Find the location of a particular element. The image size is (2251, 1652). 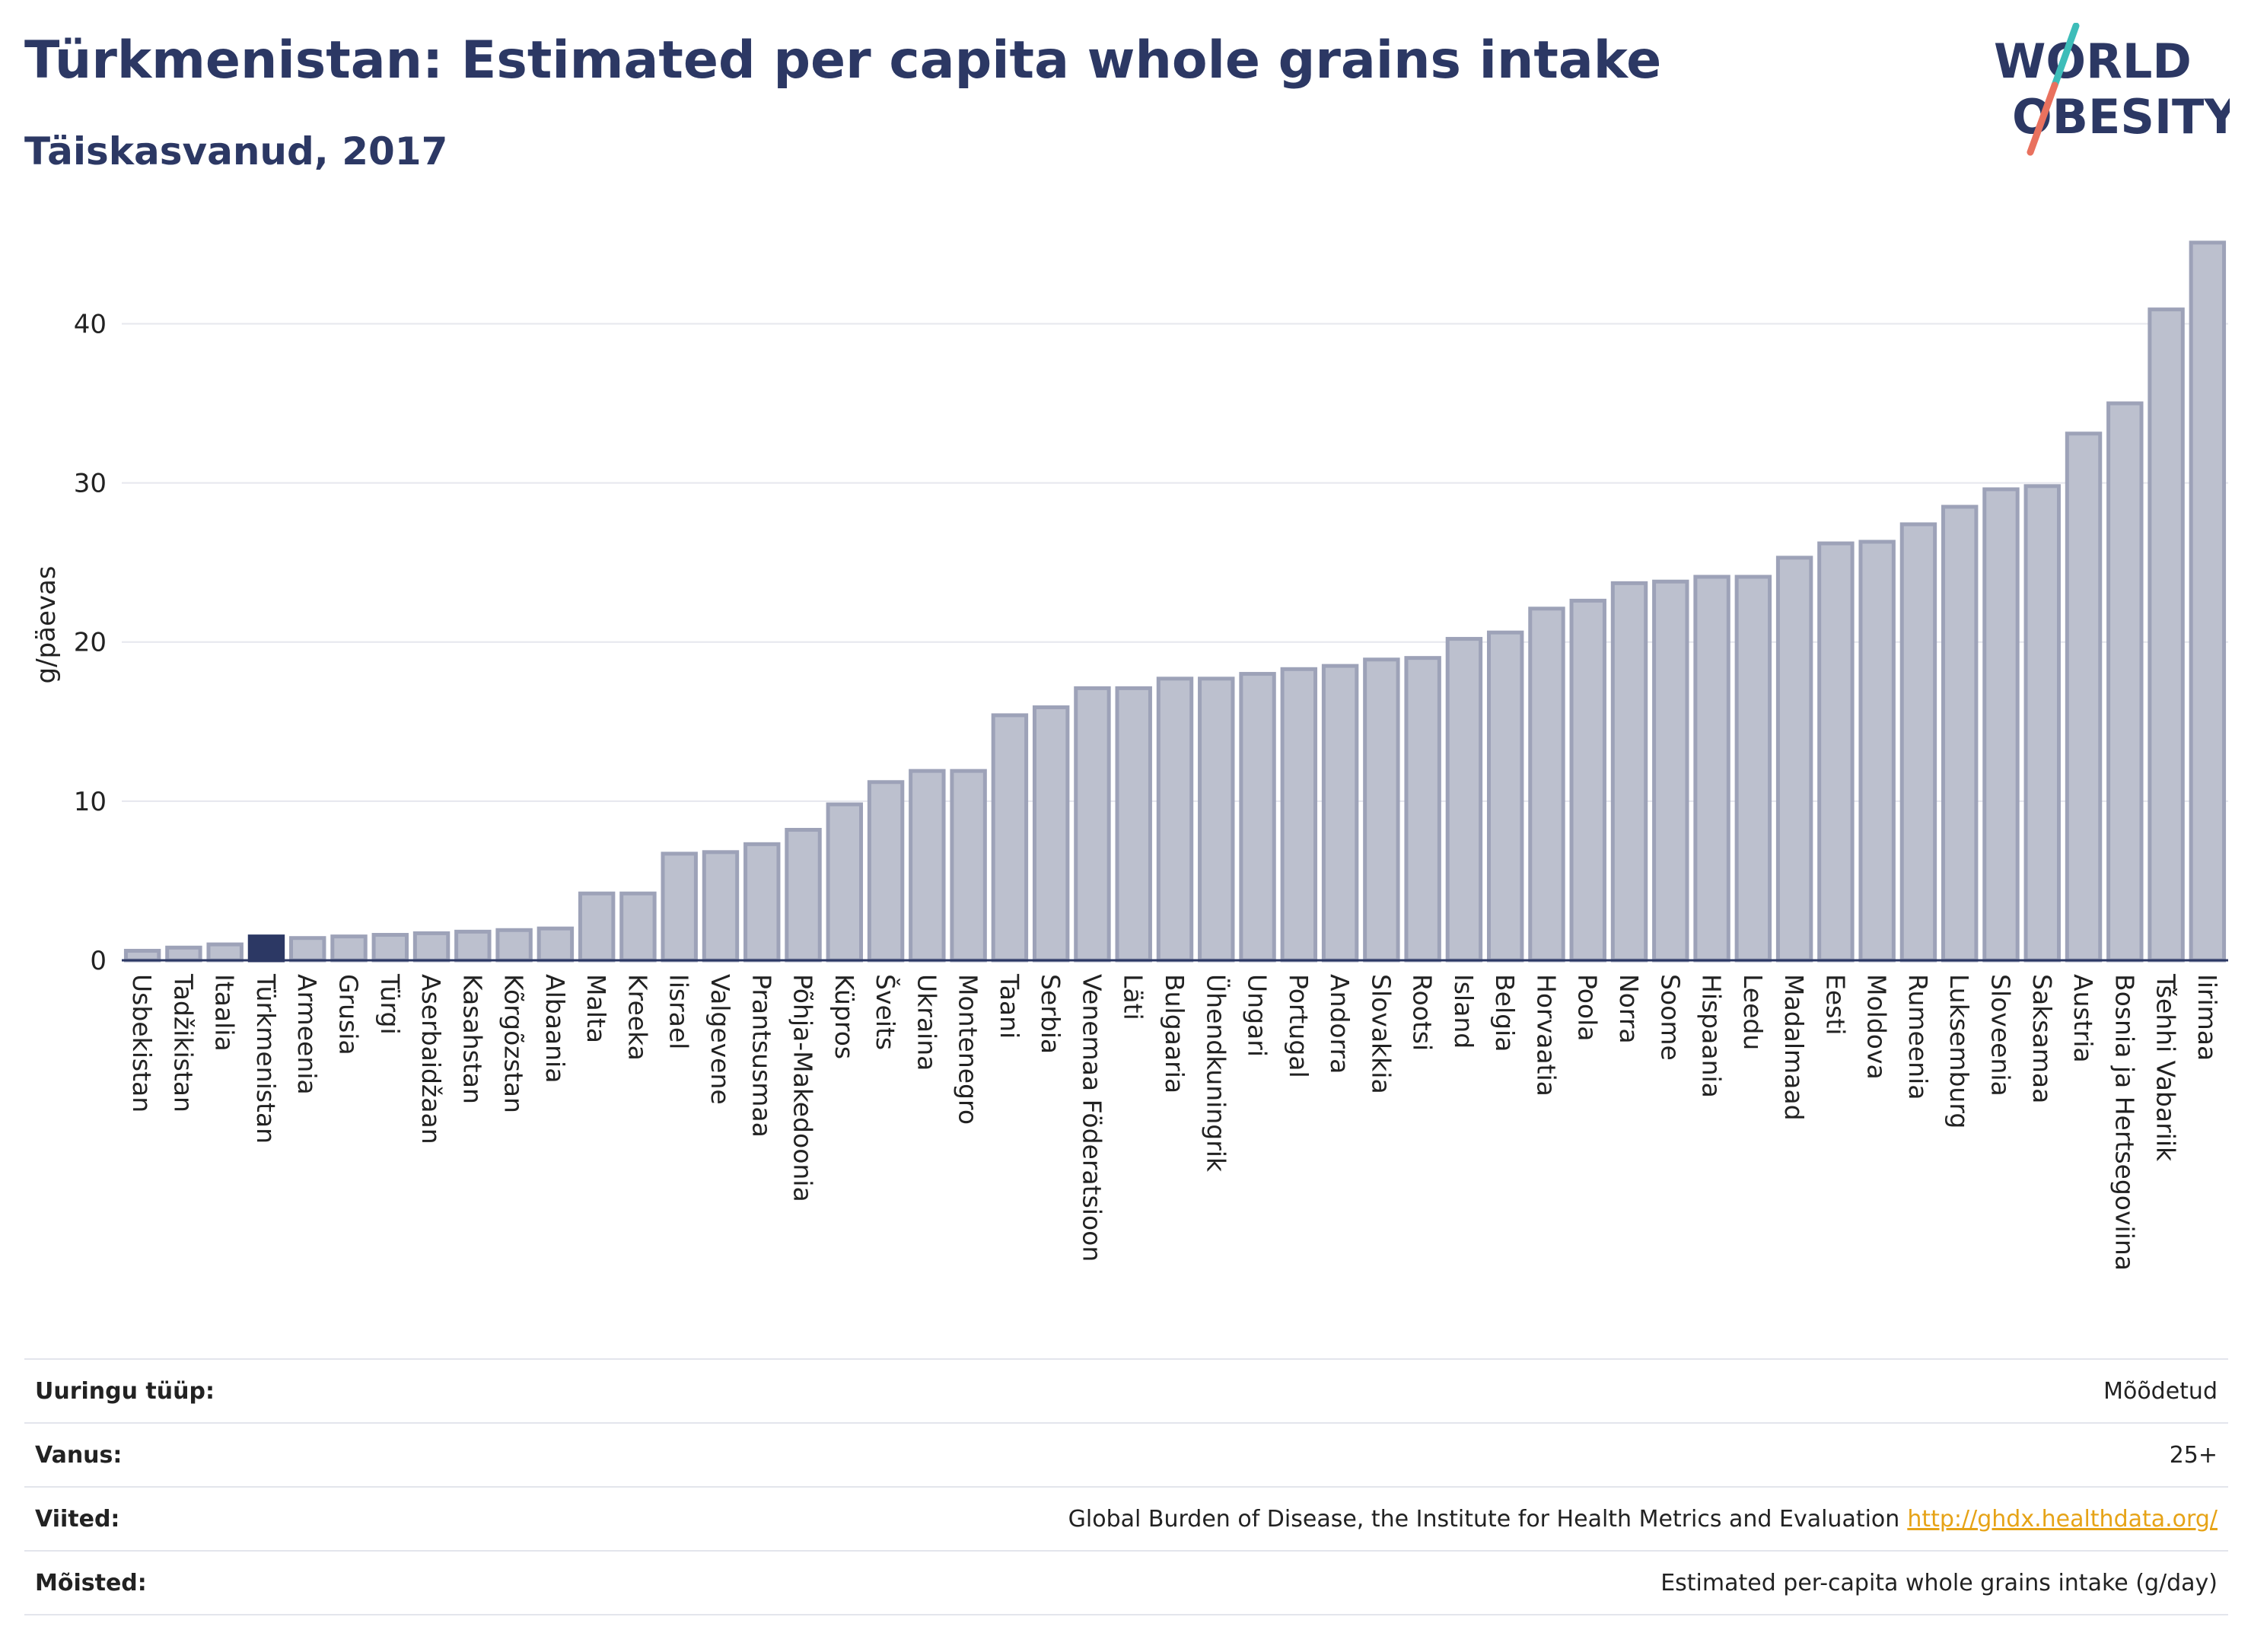

x-tick-label: Portugal is located at coordinates (1298, 1026).